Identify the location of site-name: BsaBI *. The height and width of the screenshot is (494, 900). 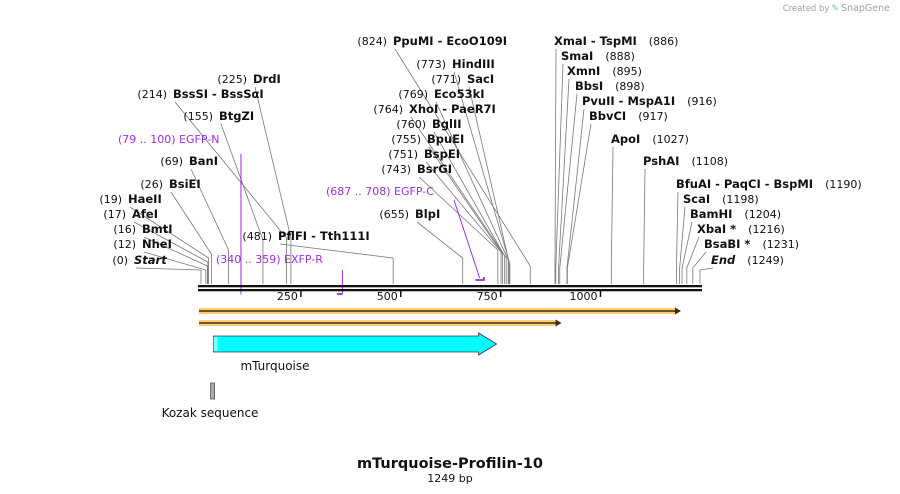
(727, 244).